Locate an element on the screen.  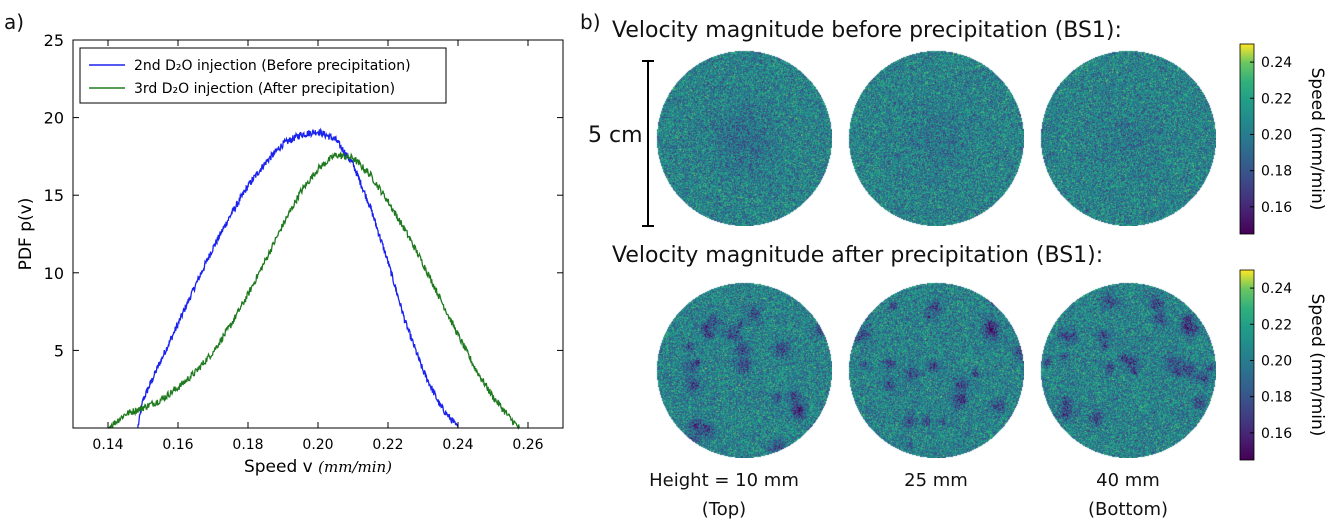
x-tick-label: 0.20 is located at coordinates (317, 445).